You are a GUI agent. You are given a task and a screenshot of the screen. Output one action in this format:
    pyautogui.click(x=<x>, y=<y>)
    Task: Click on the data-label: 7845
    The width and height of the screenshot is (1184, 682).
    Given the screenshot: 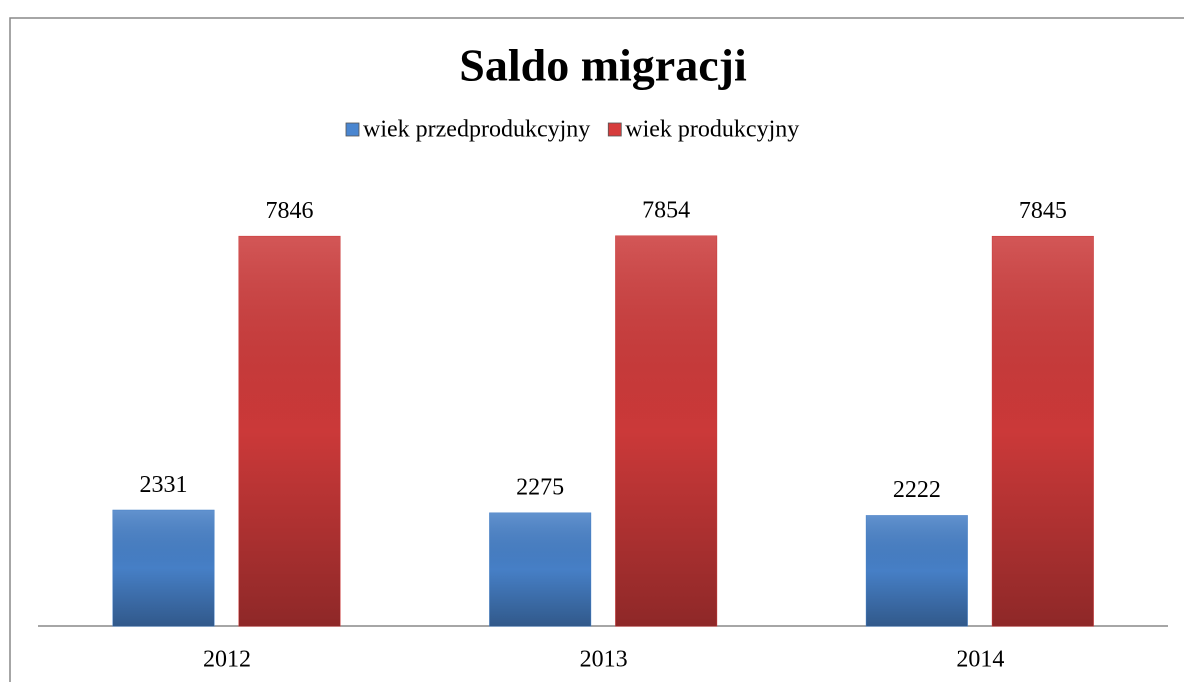 What is the action you would take?
    pyautogui.click(x=1043, y=211)
    